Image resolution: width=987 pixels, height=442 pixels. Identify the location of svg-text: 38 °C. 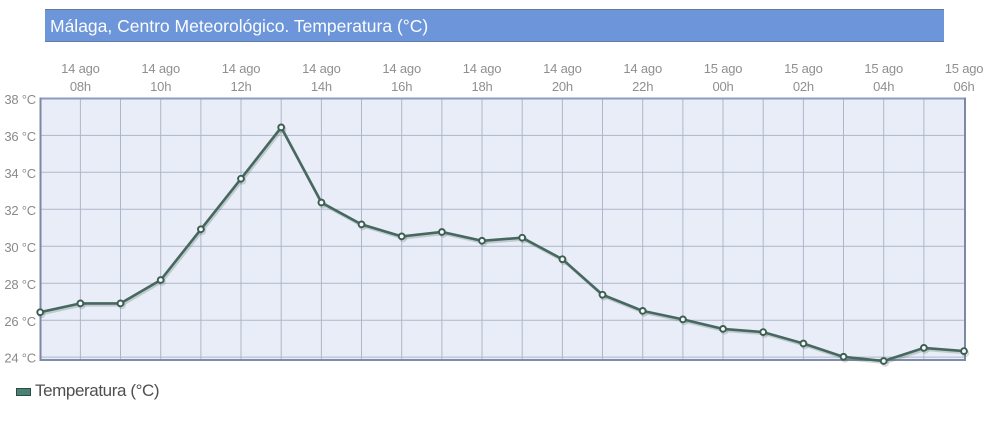
(20, 99).